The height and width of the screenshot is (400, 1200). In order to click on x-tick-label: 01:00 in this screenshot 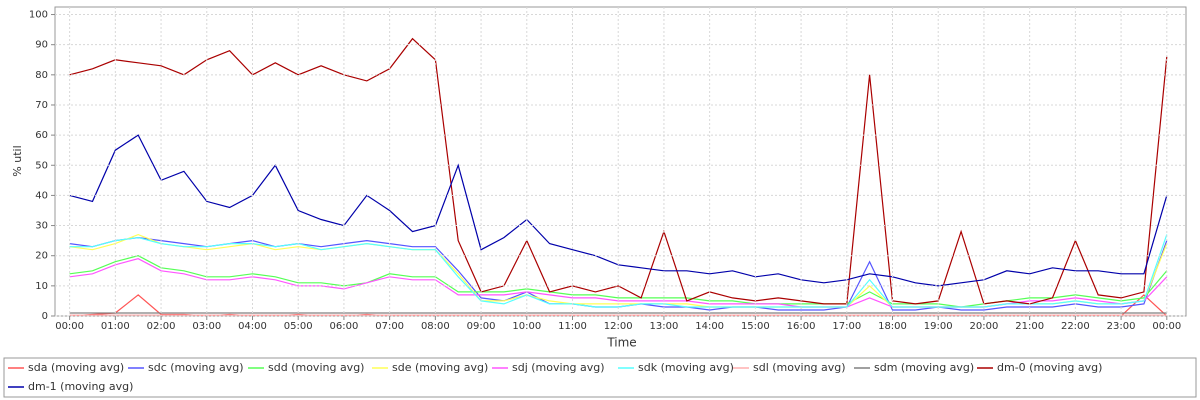, I will do `click(115, 326)`.